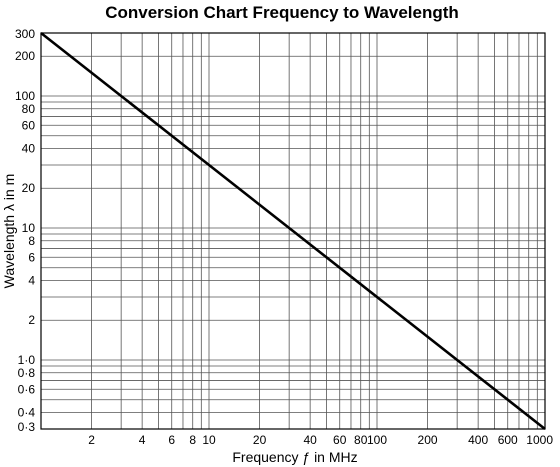  I want to click on y-tick-label: 4, so click(31, 281).